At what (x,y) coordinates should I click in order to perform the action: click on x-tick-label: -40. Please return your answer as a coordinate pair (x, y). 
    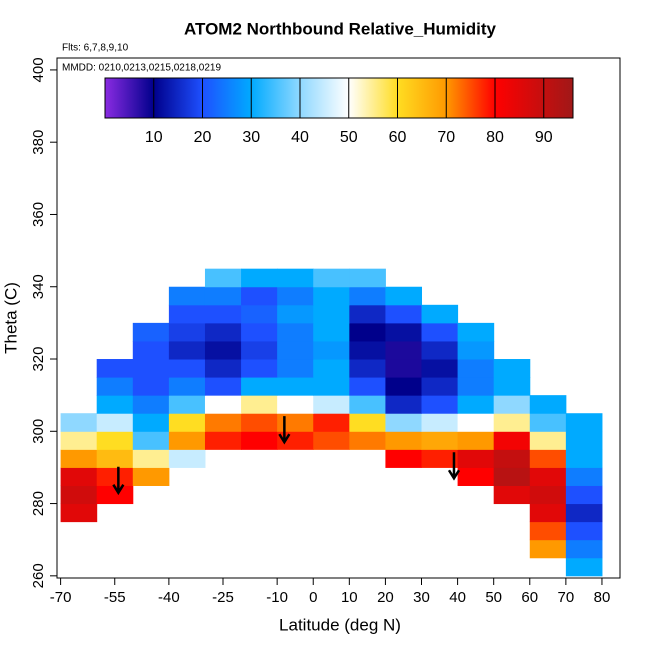
    Looking at the image, I should click on (169, 597).